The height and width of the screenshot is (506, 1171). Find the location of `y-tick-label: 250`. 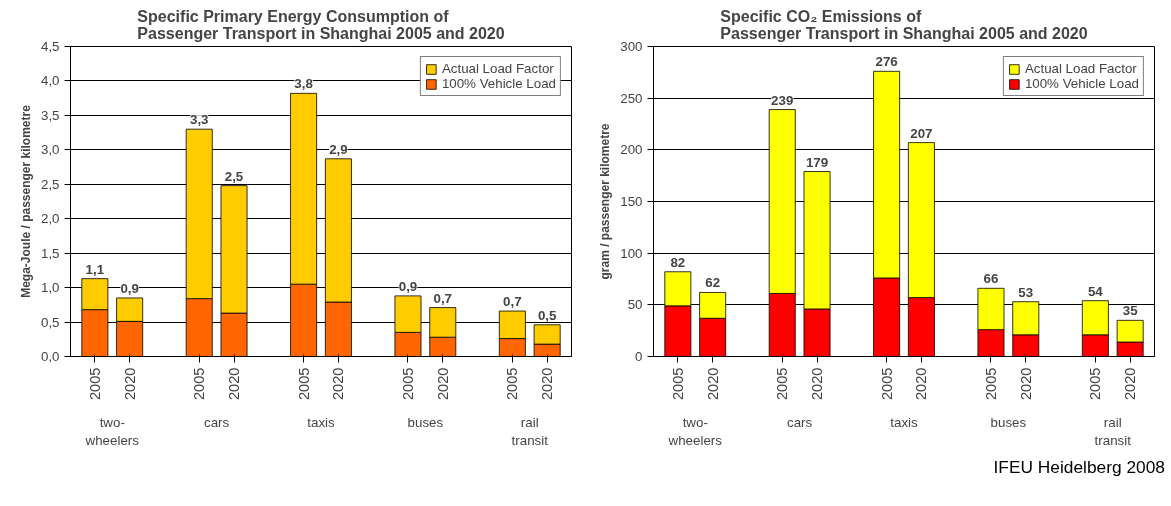

y-tick-label: 250 is located at coordinates (631, 98).